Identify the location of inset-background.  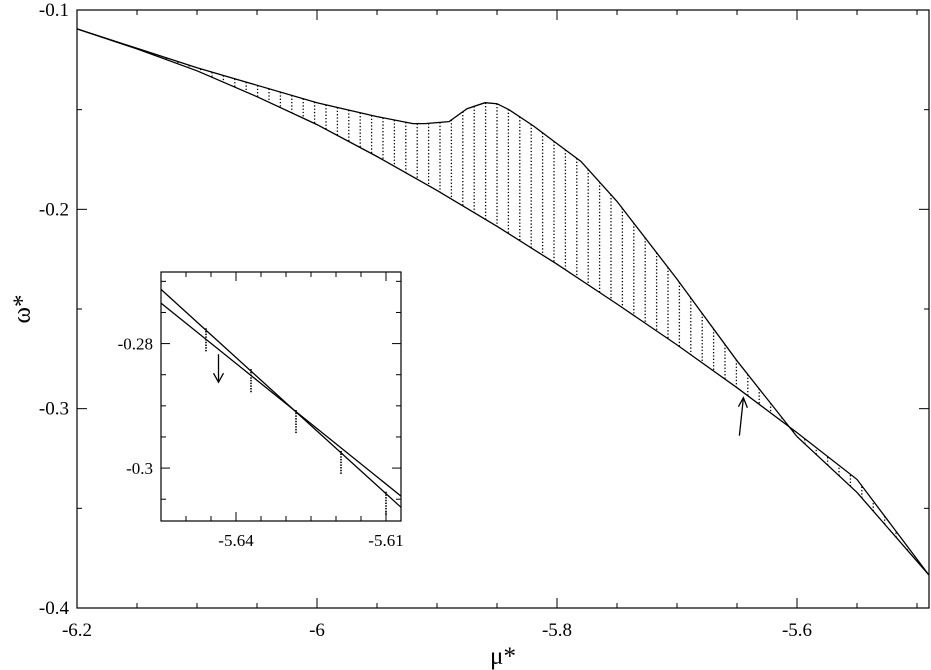
(281, 396).